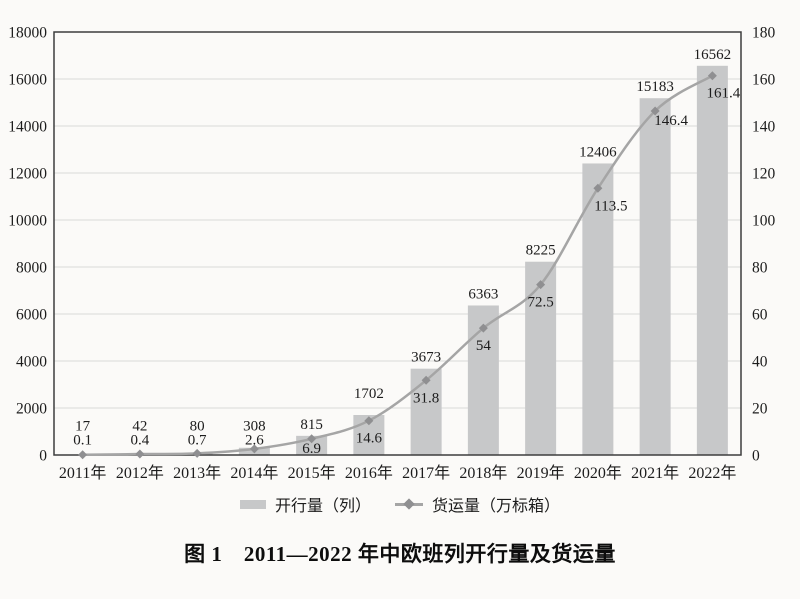  I want to click on y-axis-right-tick-label: 80, so click(760, 268).